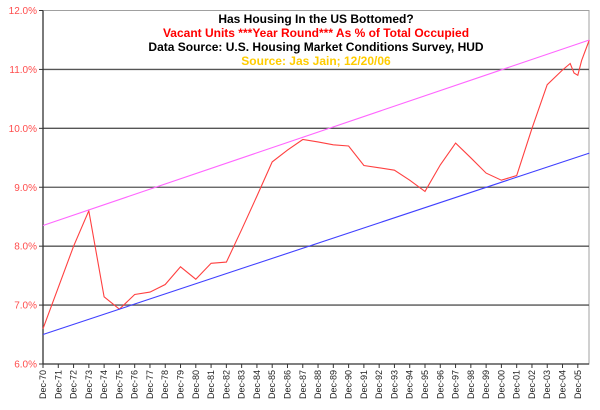  Describe the element at coordinates (104, 384) in the screenshot. I see `x-tick-label: Dec-74` at that location.